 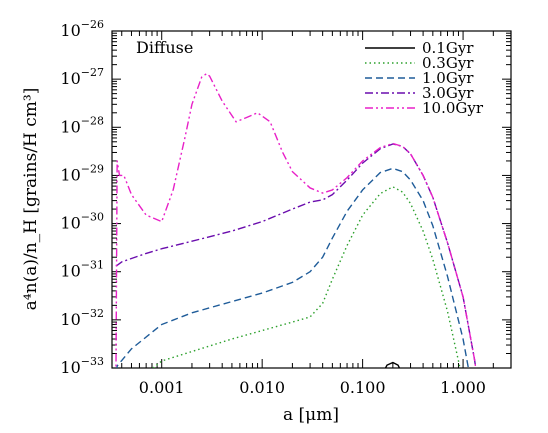 I want to click on y-tick-label: 10−32, so click(x=82, y=318).